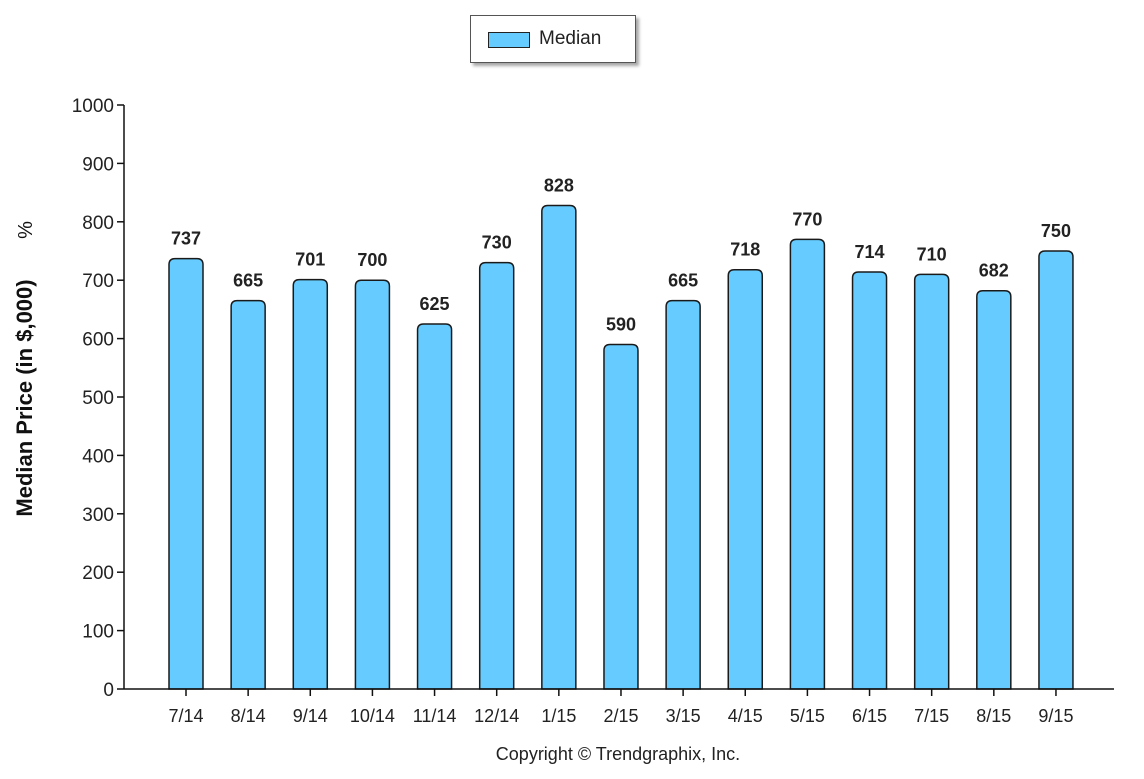  What do you see at coordinates (186, 239) in the screenshot?
I see `bar-value-label: 737` at bounding box center [186, 239].